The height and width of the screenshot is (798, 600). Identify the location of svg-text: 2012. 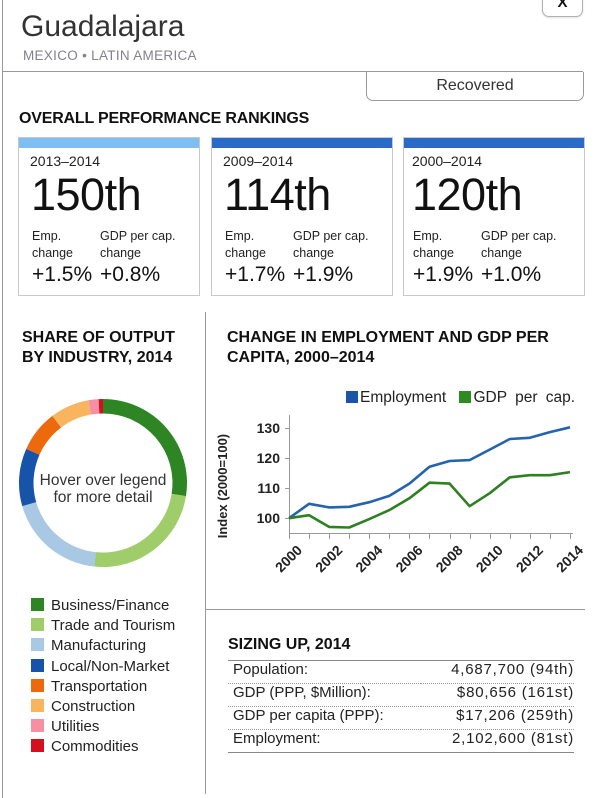
(529, 558).